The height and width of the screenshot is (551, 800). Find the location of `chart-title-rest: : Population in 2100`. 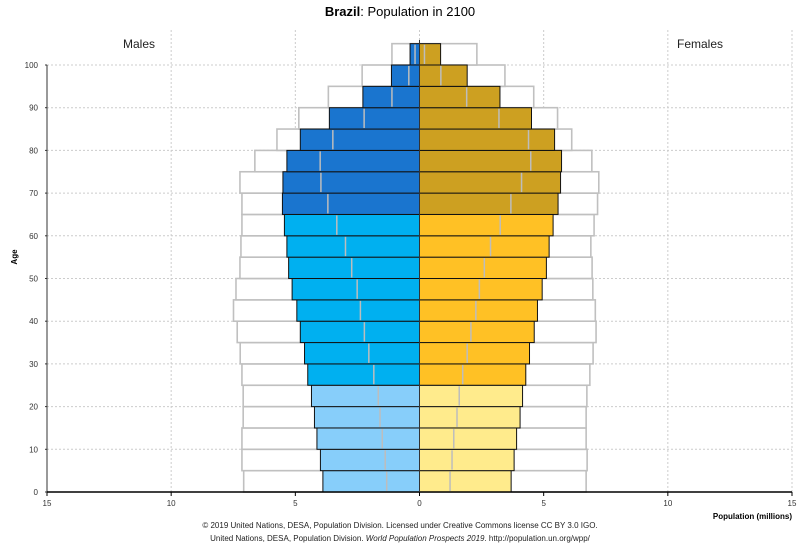

chart-title-rest: : Population in 2100 is located at coordinates (417, 11).